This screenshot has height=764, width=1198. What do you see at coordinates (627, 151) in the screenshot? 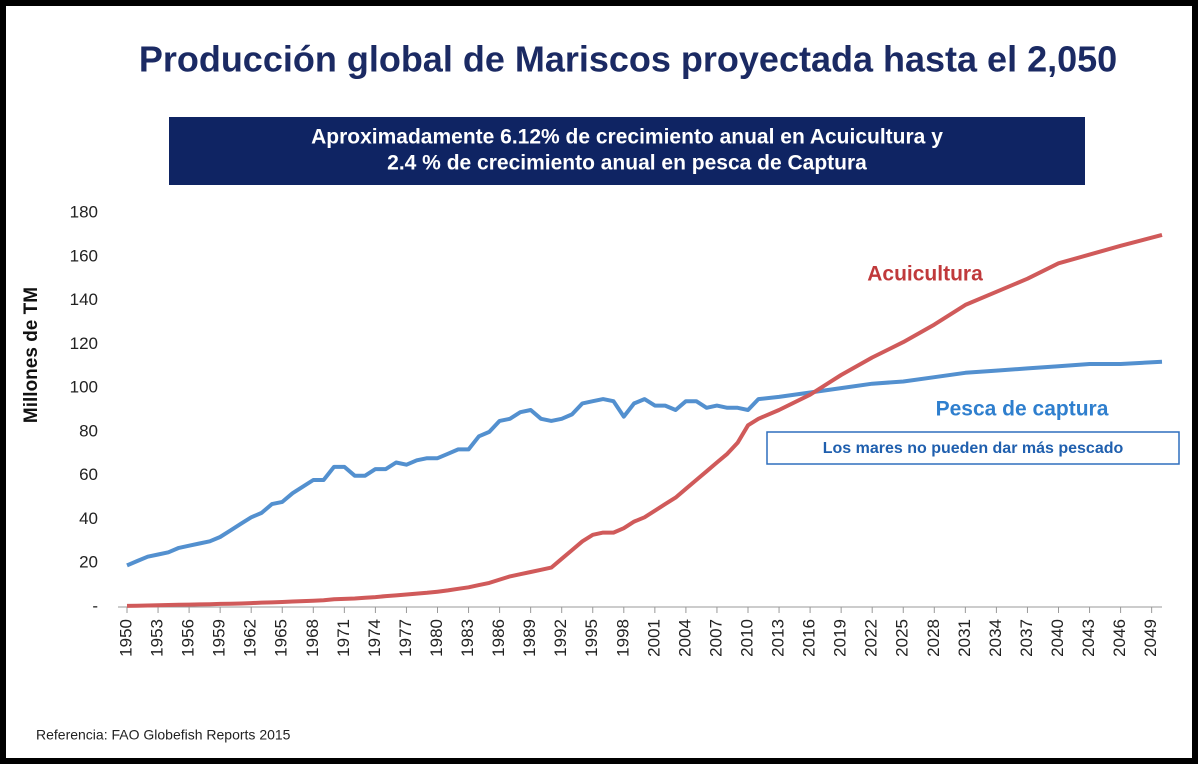
I see `subtitle-box` at bounding box center [627, 151].